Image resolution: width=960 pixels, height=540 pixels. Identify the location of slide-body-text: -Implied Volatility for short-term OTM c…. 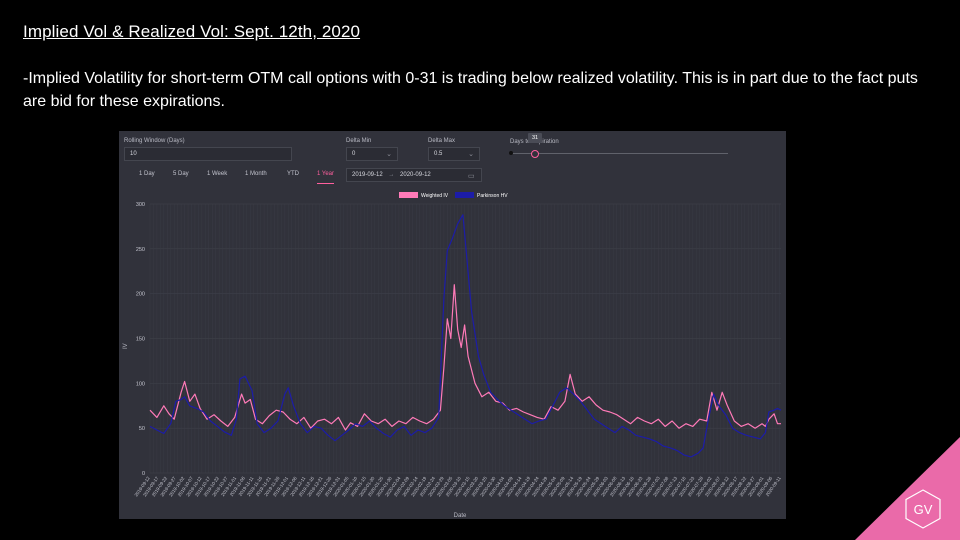
(470, 90).